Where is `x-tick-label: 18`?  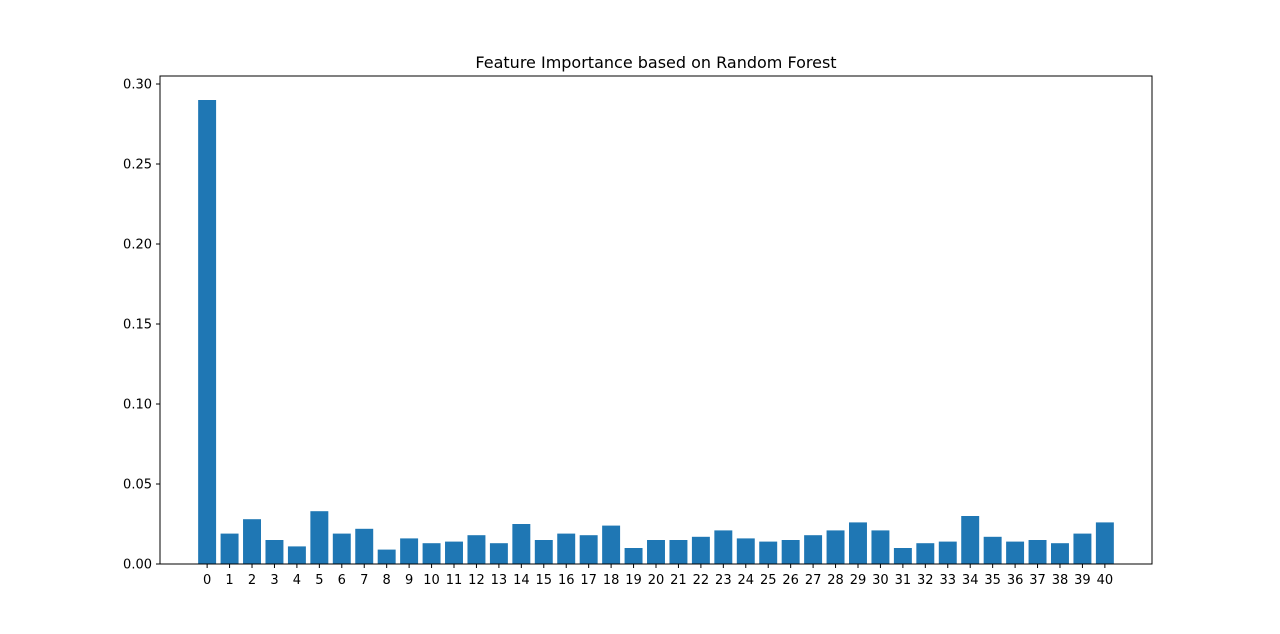
x-tick-label: 18 is located at coordinates (611, 580).